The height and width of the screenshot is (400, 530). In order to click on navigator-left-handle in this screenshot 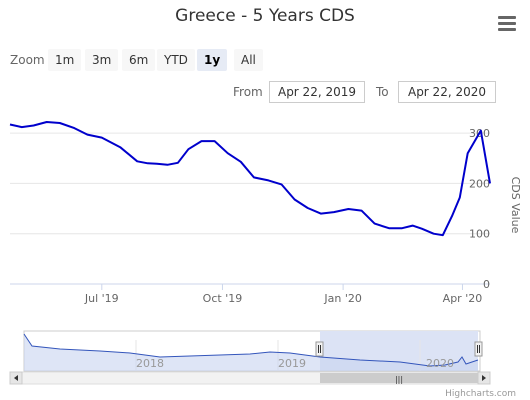, I will do `click(319, 349)`.